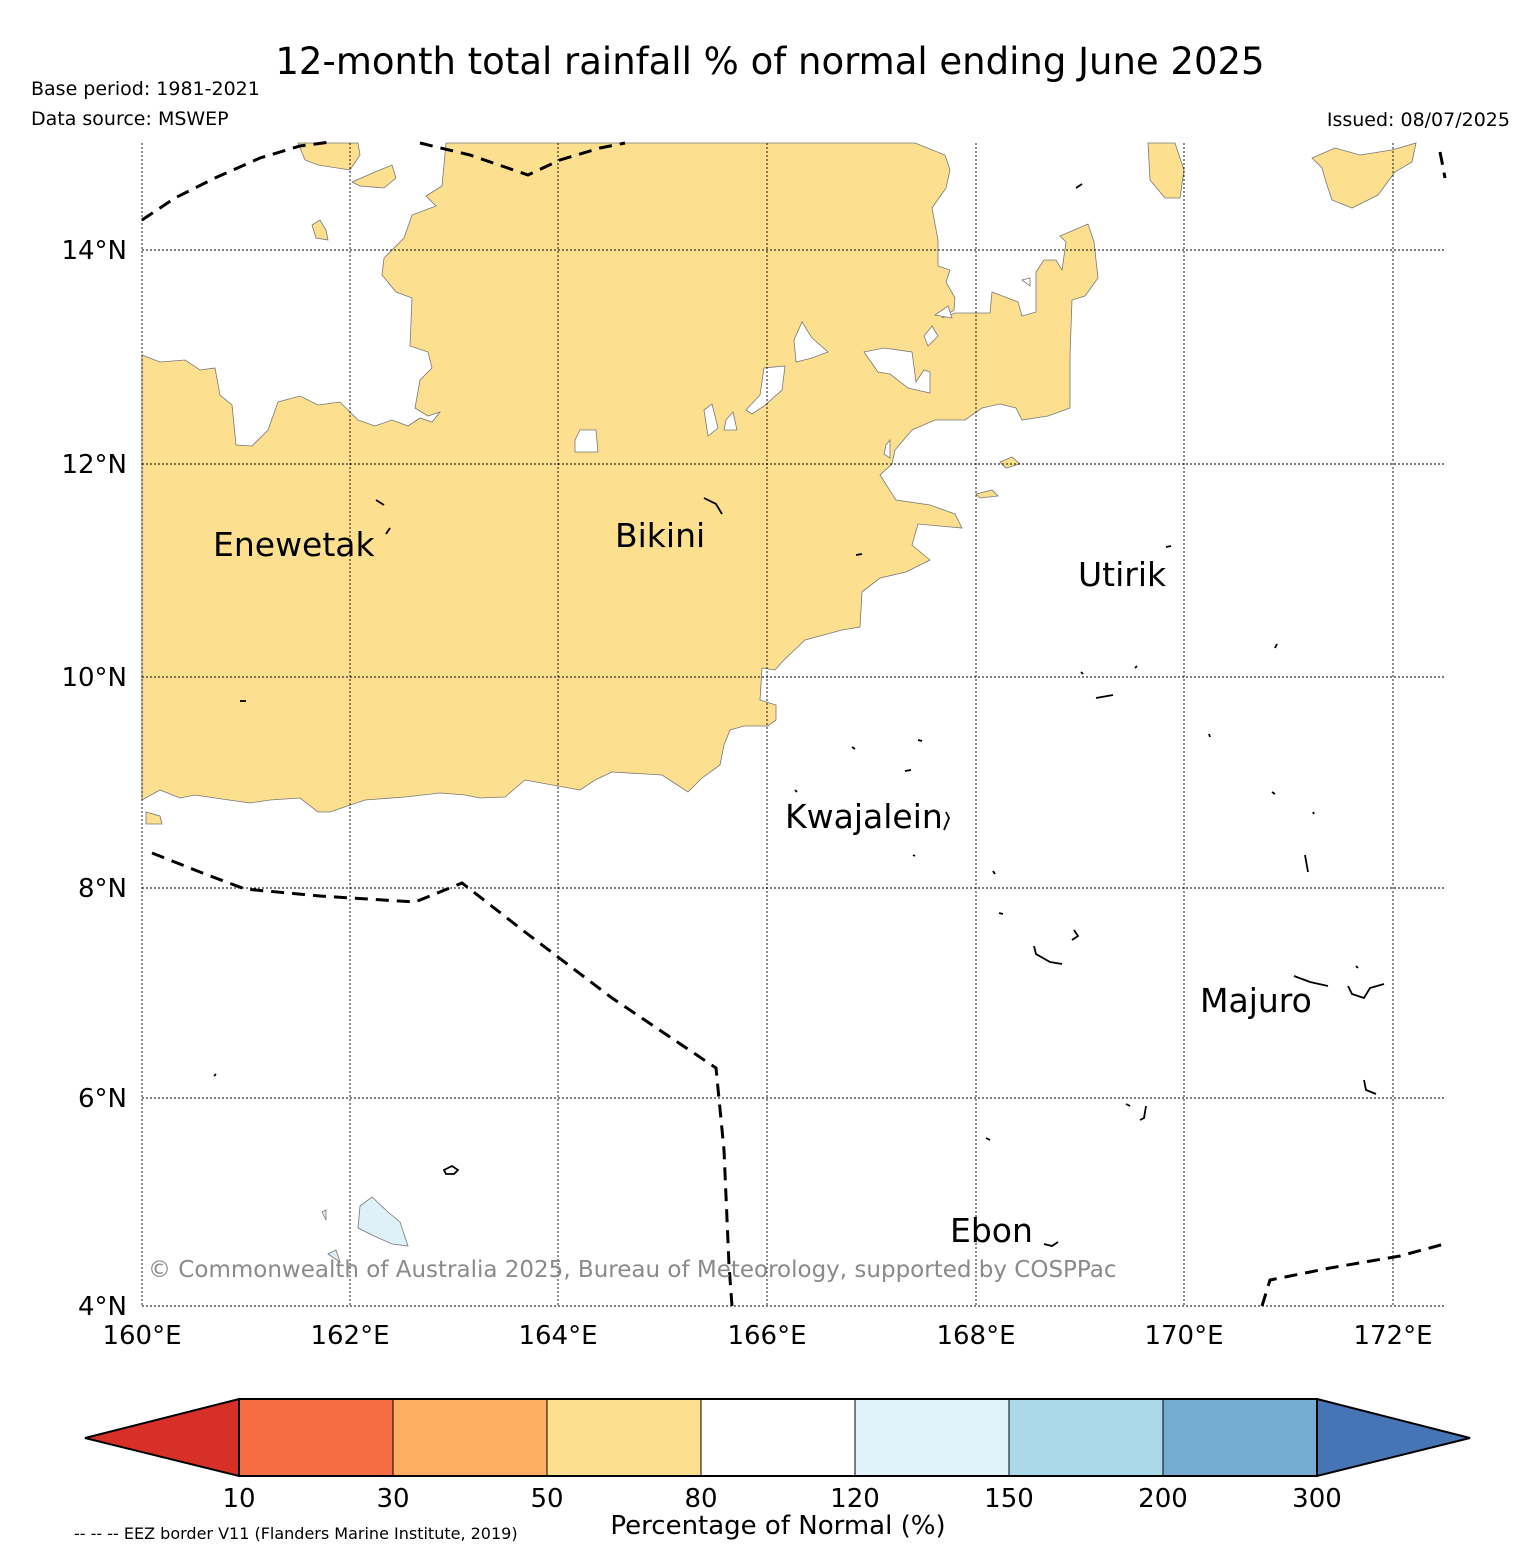  Describe the element at coordinates (102, 1307) in the screenshot. I see `lat-label: 4°N` at that location.